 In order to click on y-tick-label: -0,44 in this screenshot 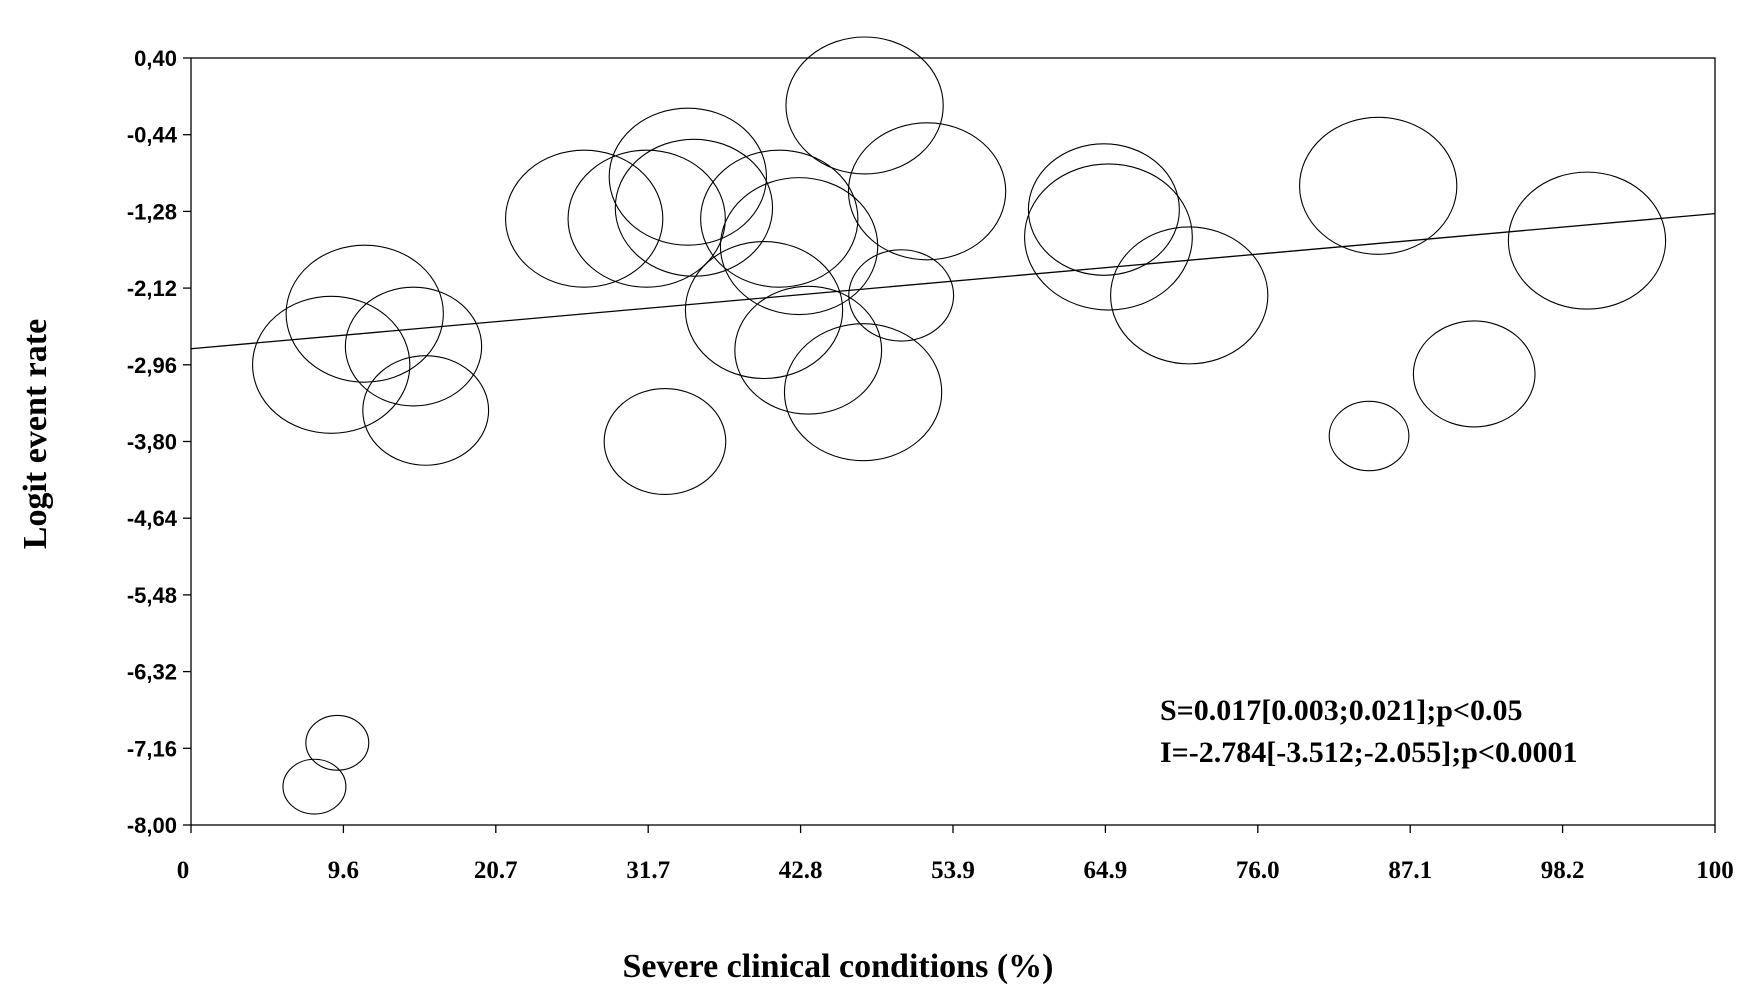, I will do `click(152, 135)`.